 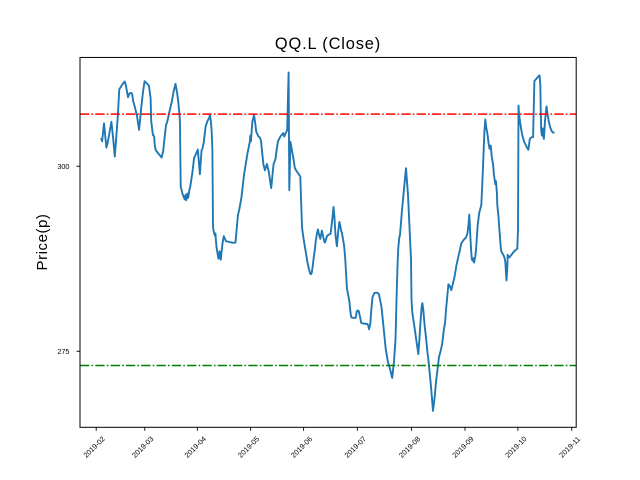 I want to click on svg-text: 275, so click(x=63, y=351).